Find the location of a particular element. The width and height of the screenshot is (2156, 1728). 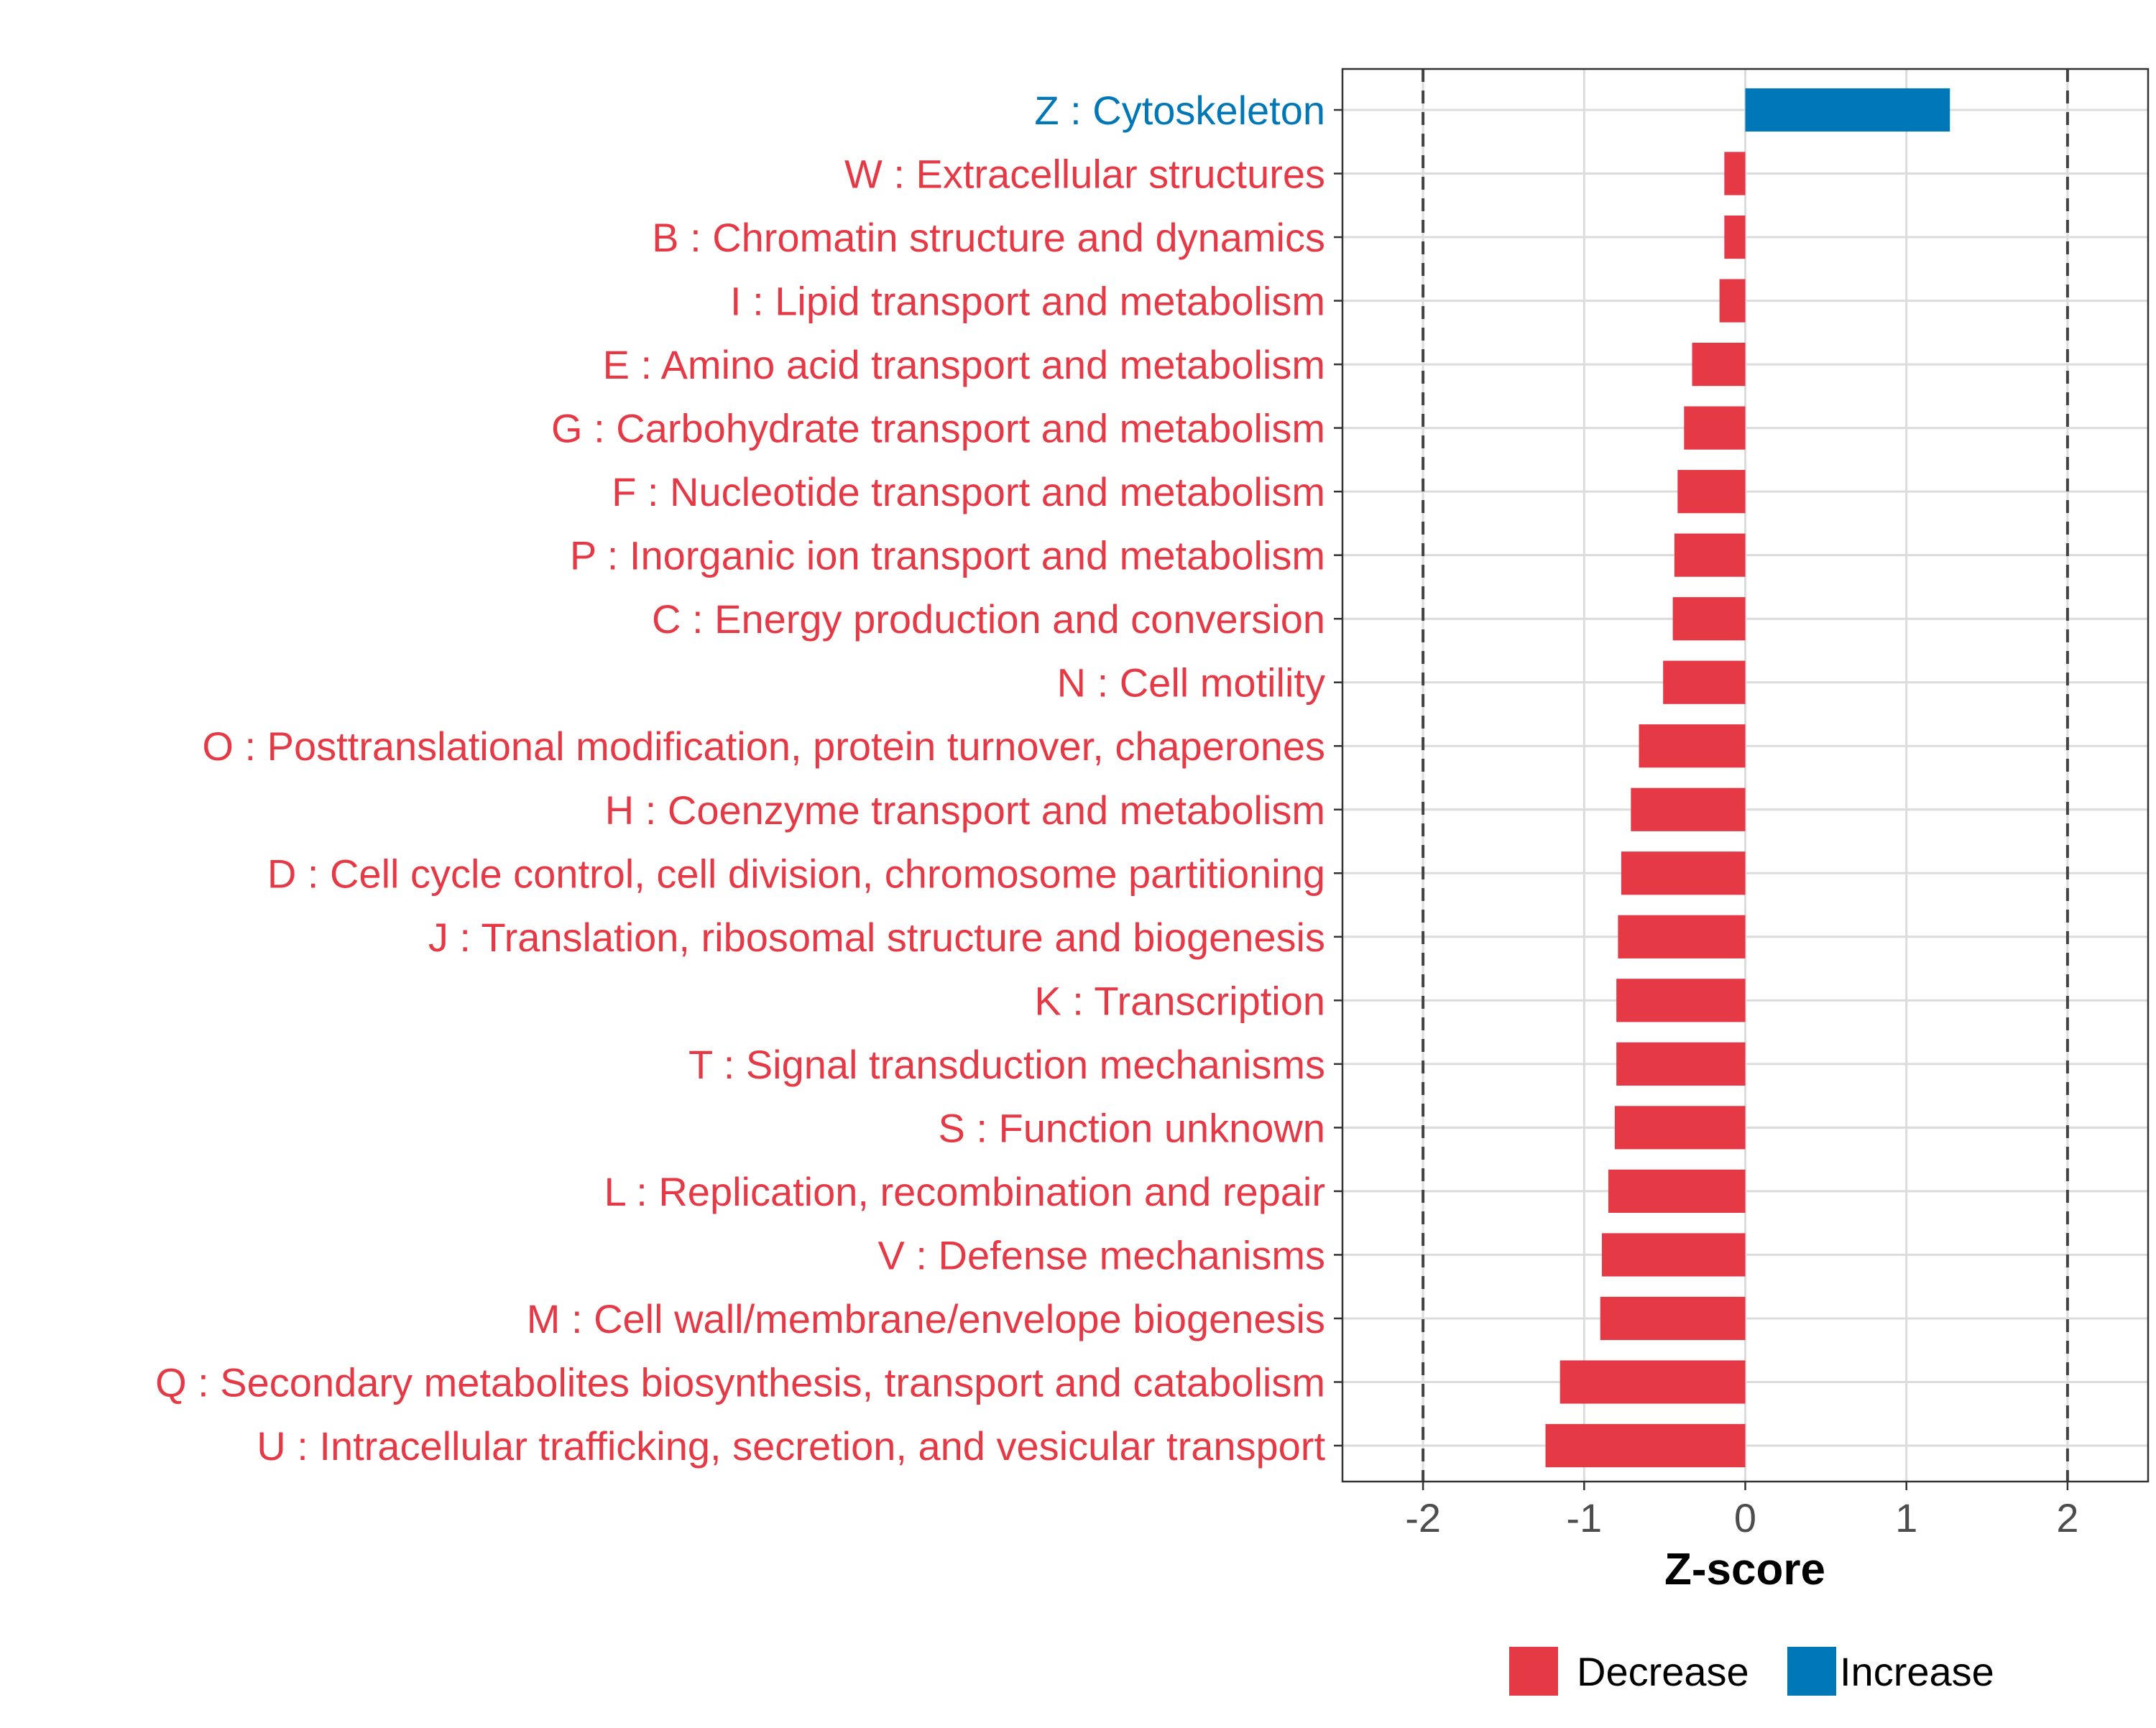

bar-z is located at coordinates (1847, 110).